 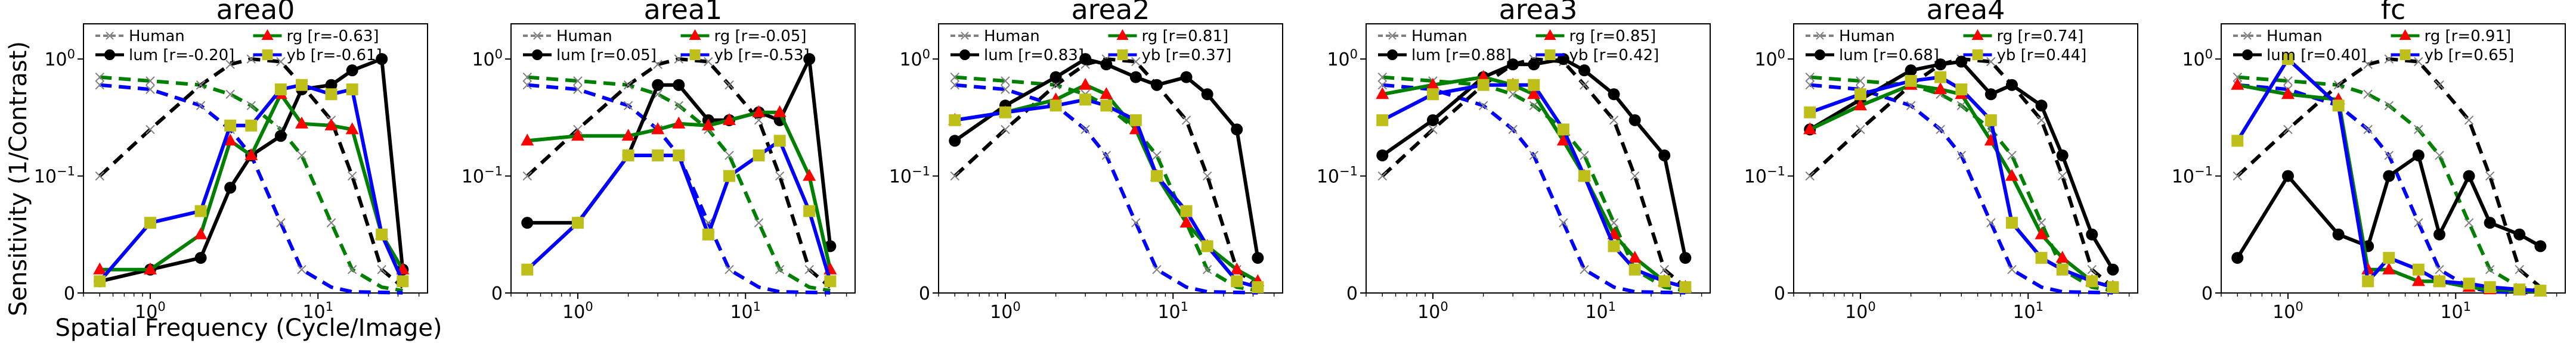 What do you see at coordinates (683, 13) in the screenshot?
I see `panel-title: area1` at bounding box center [683, 13].